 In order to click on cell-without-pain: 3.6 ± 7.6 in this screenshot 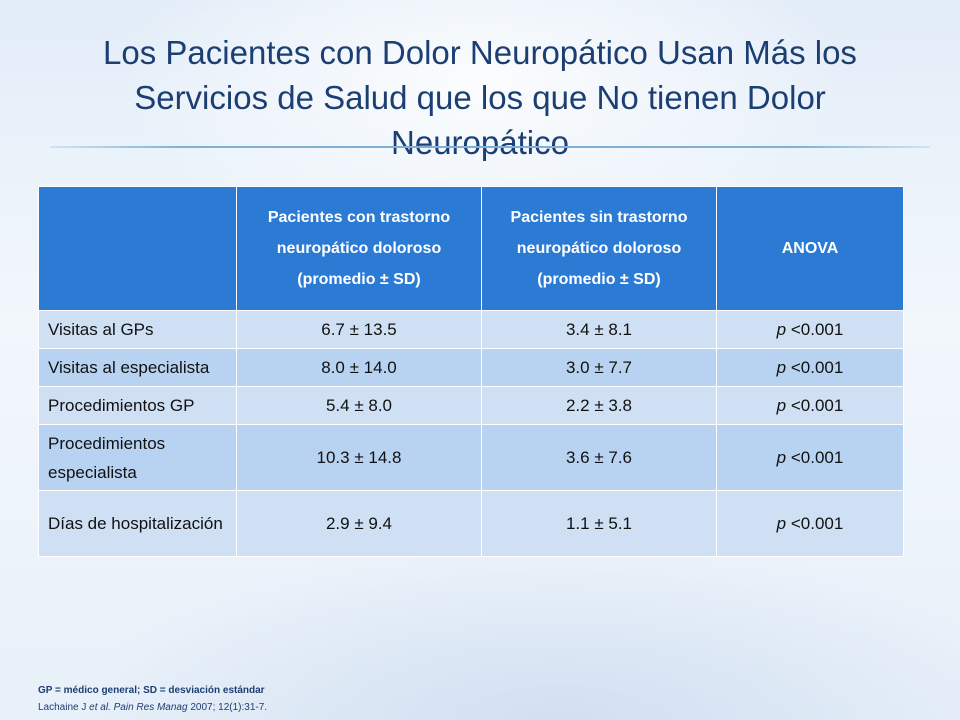, I will do `click(599, 457)`.